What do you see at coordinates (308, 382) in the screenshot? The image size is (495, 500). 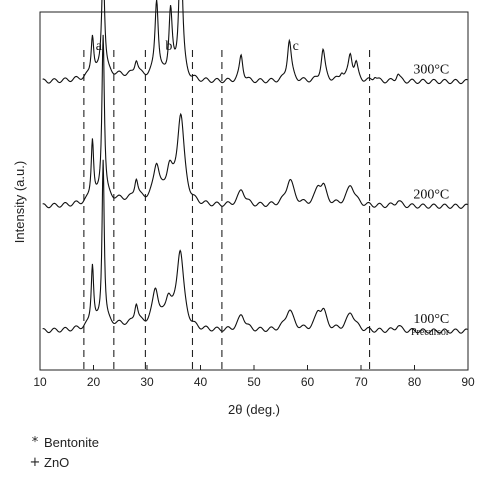 I see `x-tick-label-60: 60` at bounding box center [308, 382].